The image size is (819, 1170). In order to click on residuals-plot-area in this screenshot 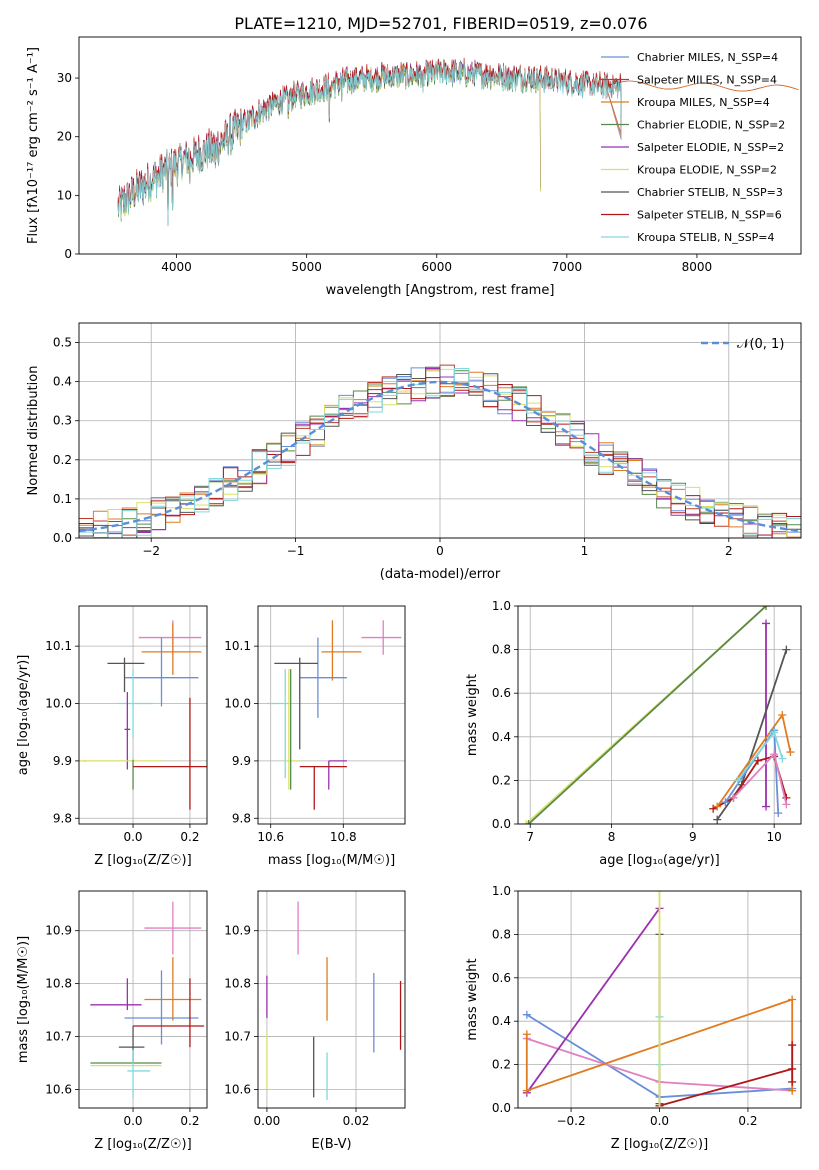, I will do `click(440, 451)`.